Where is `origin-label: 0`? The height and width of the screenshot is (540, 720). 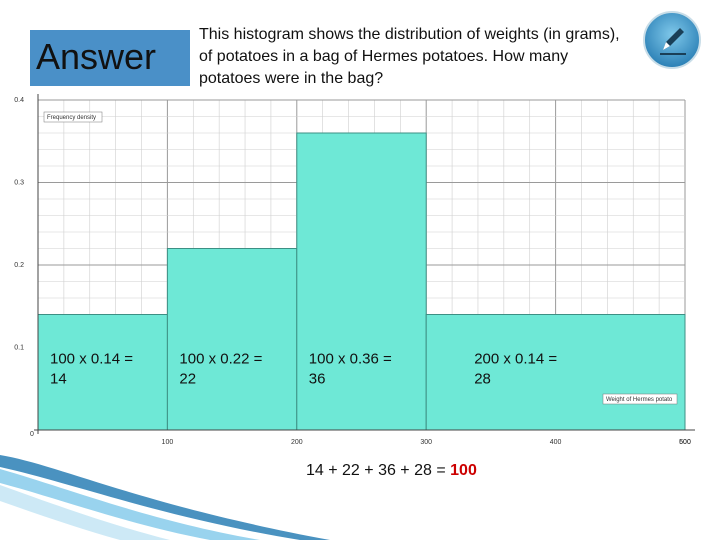 origin-label: 0 is located at coordinates (32, 434).